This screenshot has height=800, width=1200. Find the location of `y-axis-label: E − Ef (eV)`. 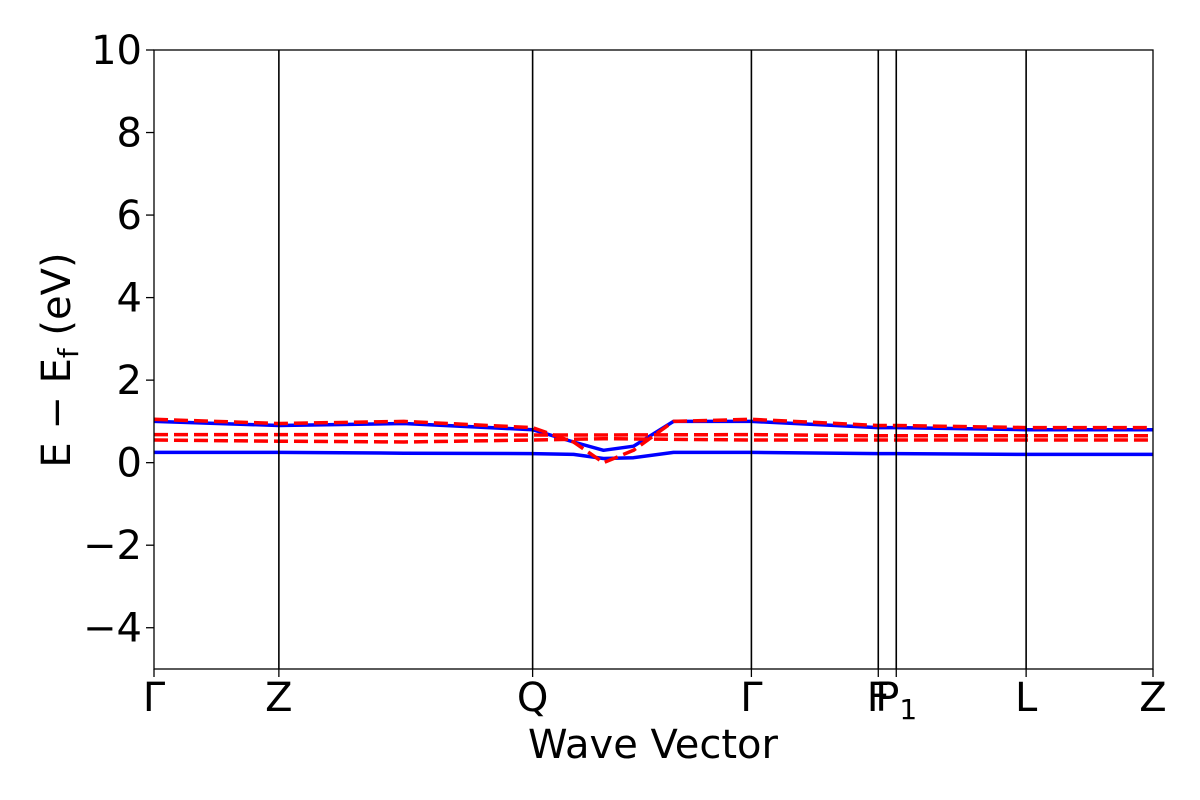

y-axis-label: E − Ef (eV) is located at coordinates (59, 359).